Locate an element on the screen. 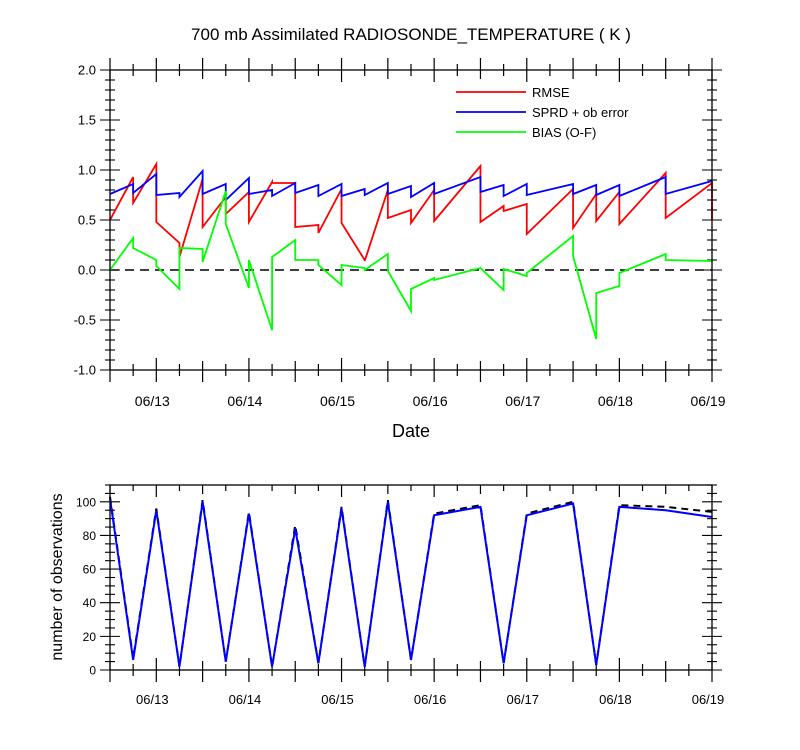 This screenshot has width=800, height=750. top-ytick-label: 0.0 is located at coordinates (87, 270).